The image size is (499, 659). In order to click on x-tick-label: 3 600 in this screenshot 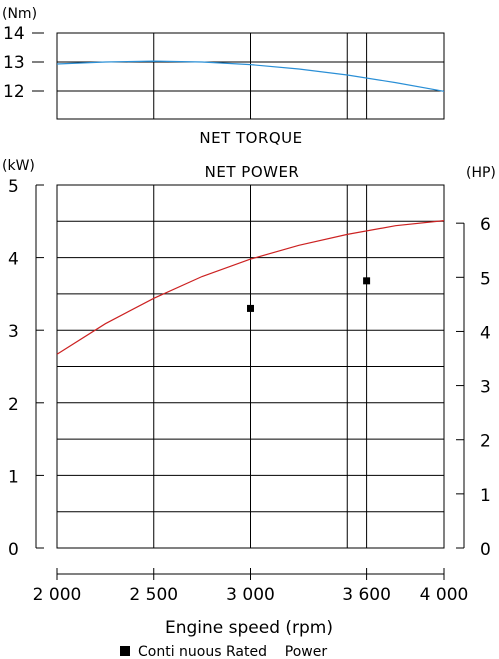, I will do `click(366, 595)`.